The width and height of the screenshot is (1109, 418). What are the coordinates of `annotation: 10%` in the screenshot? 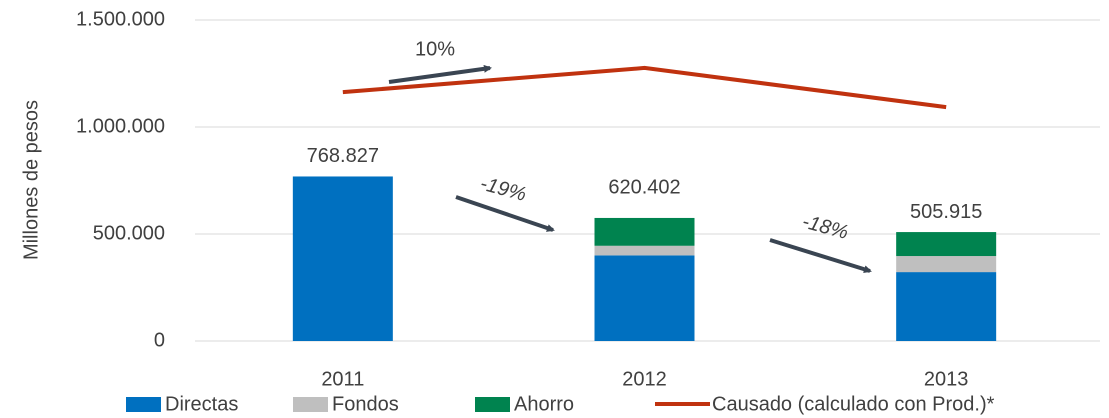 It's located at (435, 49).